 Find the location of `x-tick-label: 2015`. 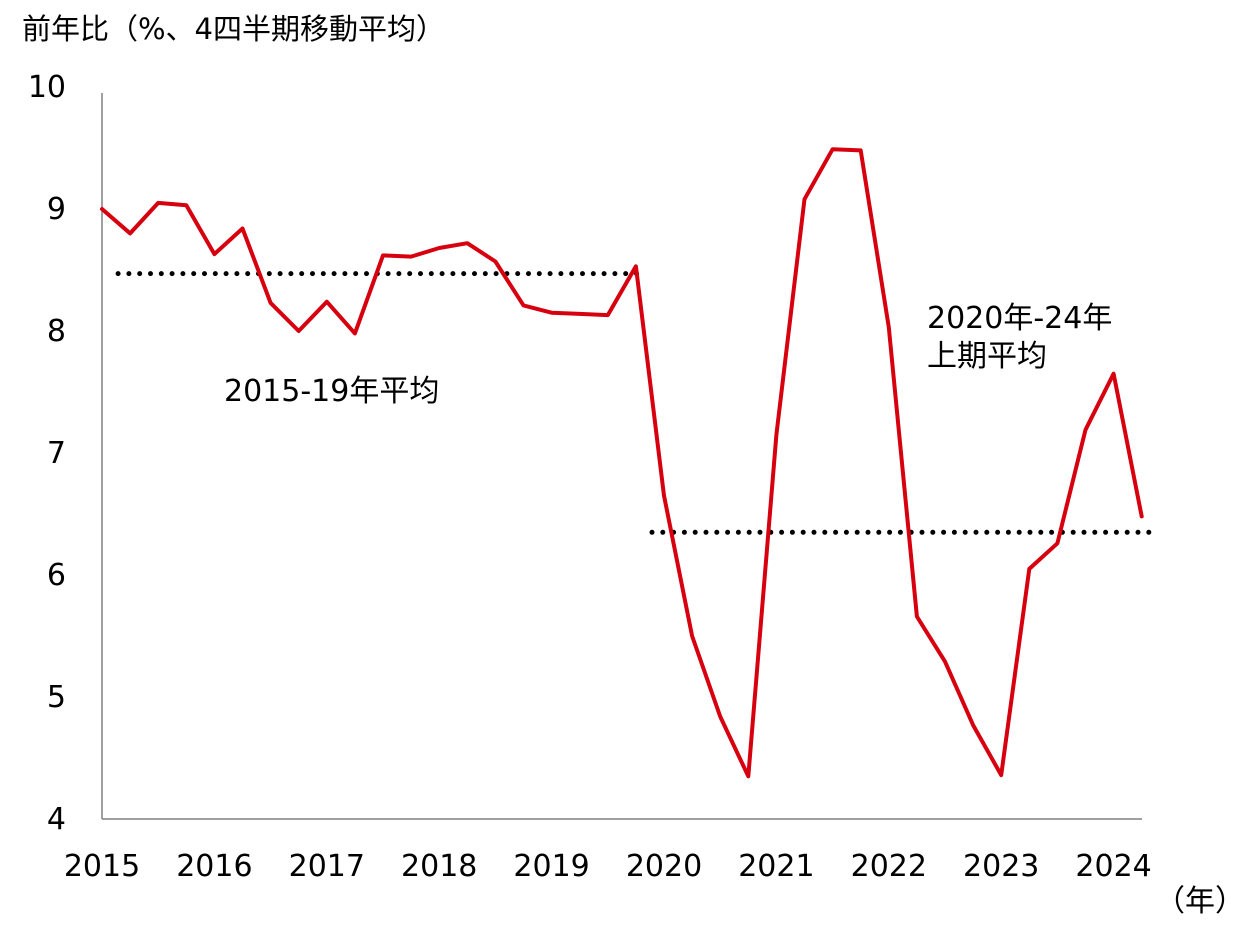

x-tick-label: 2015 is located at coordinates (102, 866).